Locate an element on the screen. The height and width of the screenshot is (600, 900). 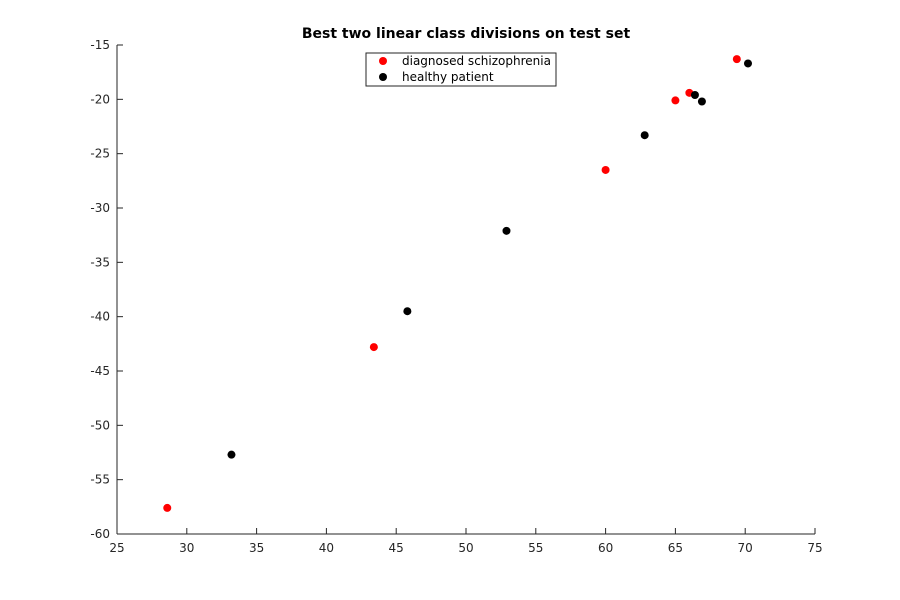
y-tick-label: -55 is located at coordinates (100, 480).